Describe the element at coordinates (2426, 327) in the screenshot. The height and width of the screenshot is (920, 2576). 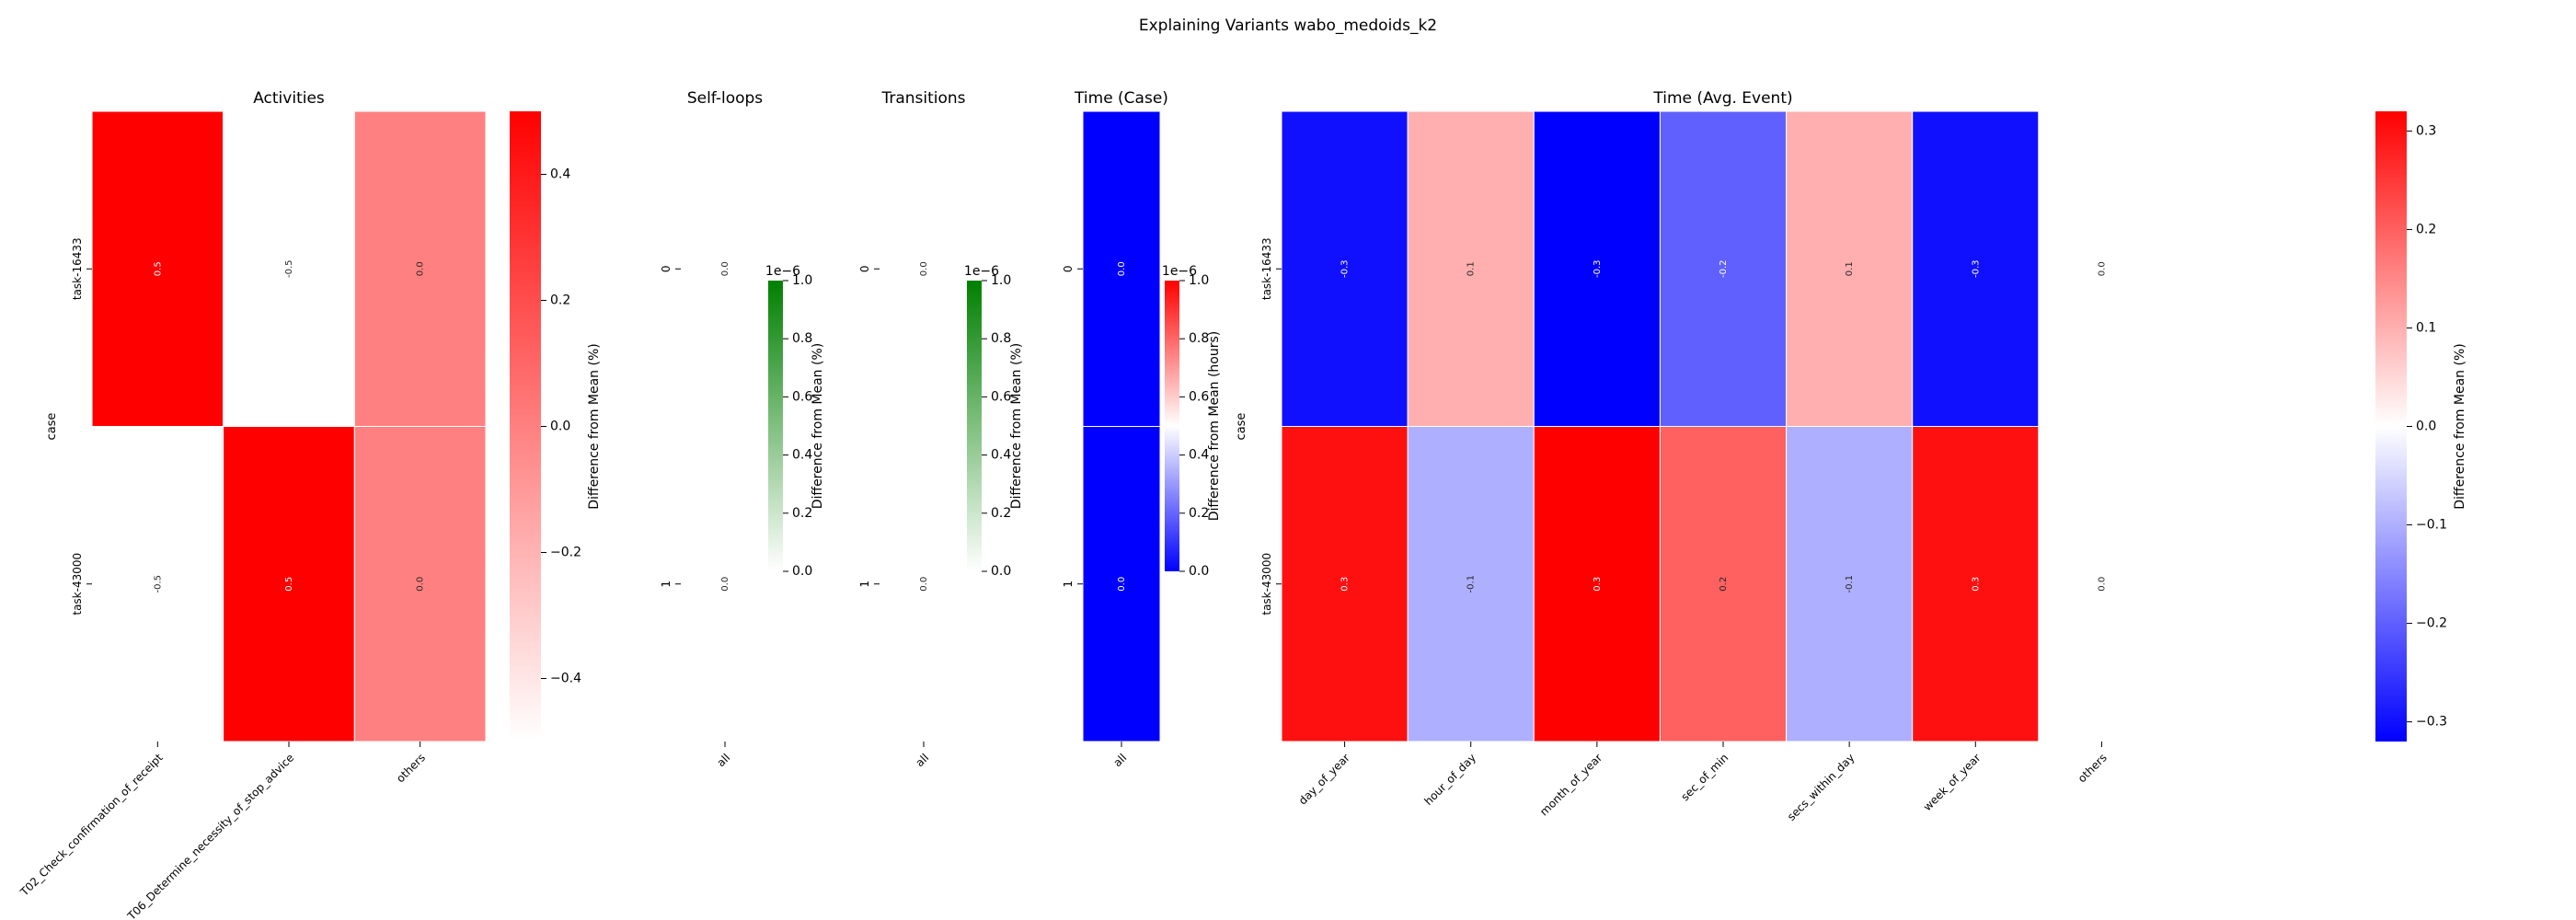
I see `colorbar-tick-label: 0.1` at that location.